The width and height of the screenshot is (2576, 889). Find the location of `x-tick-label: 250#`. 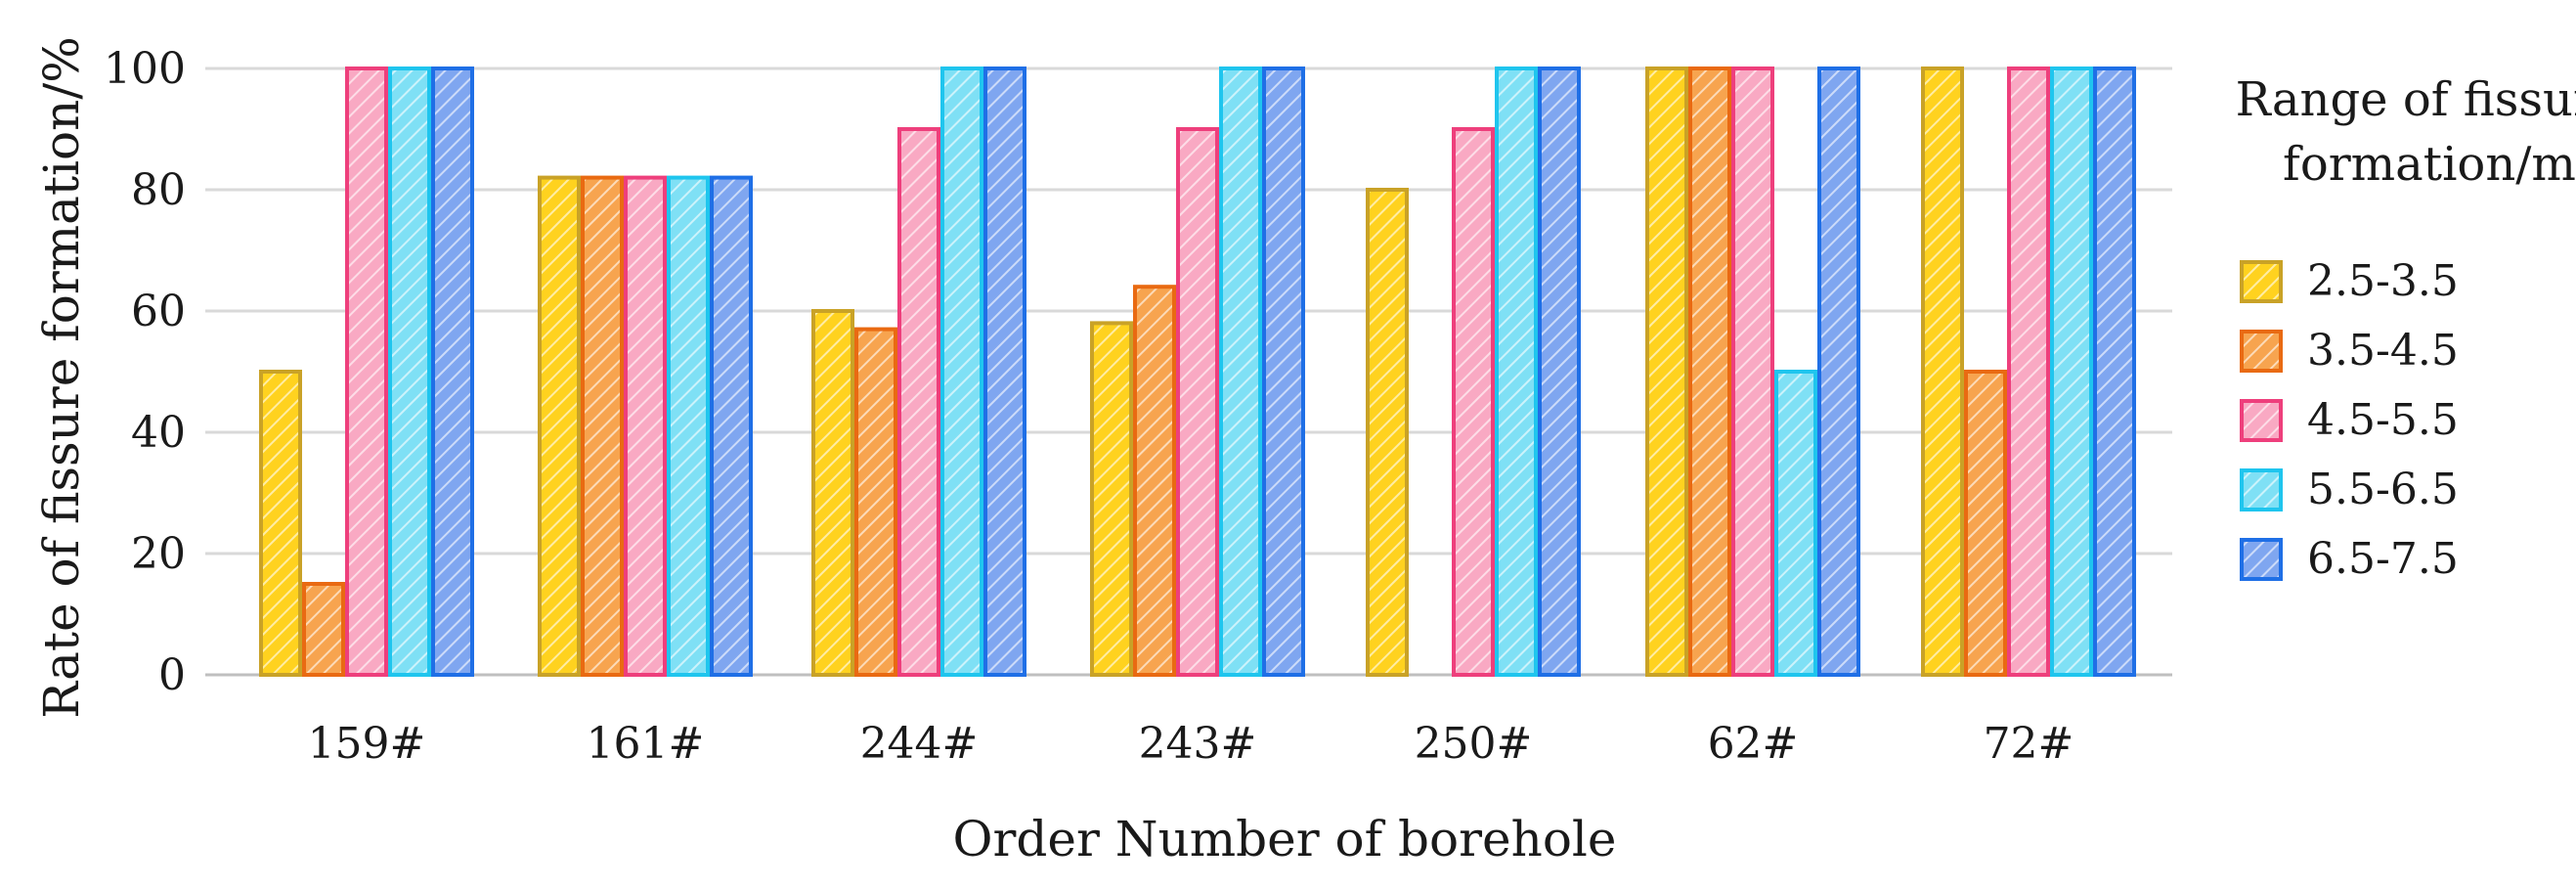

x-tick-label: 250# is located at coordinates (1474, 744).